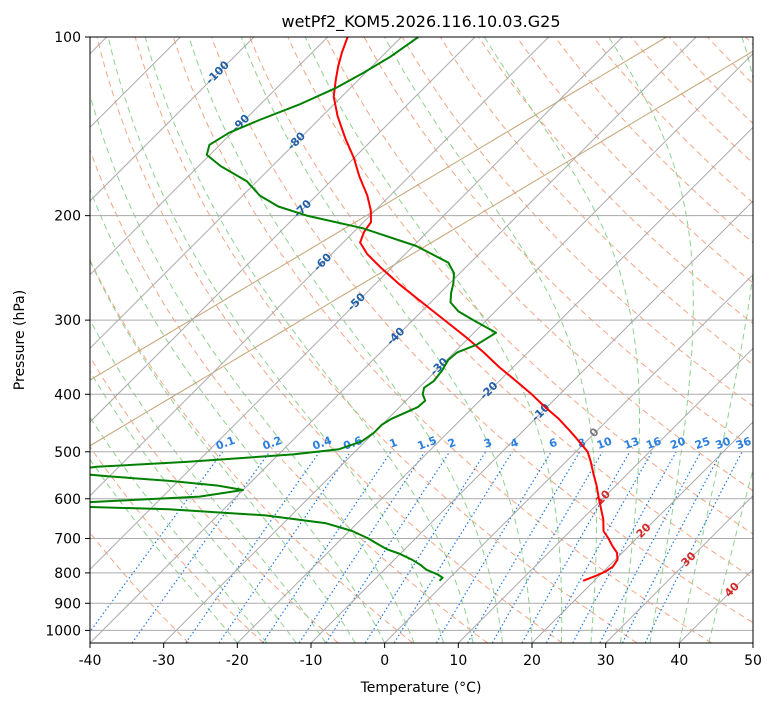 The width and height of the screenshot is (775, 708). Describe the element at coordinates (63, 631) in the screenshot. I see `y-tick-label: 1000` at that location.